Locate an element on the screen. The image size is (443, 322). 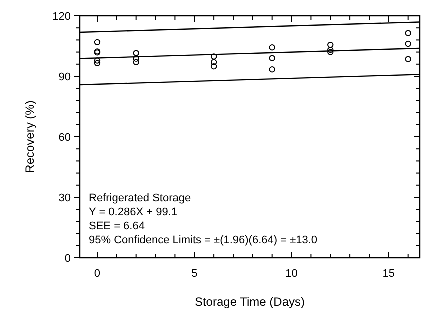
annotation: SEE = 6.64 is located at coordinates (117, 226).